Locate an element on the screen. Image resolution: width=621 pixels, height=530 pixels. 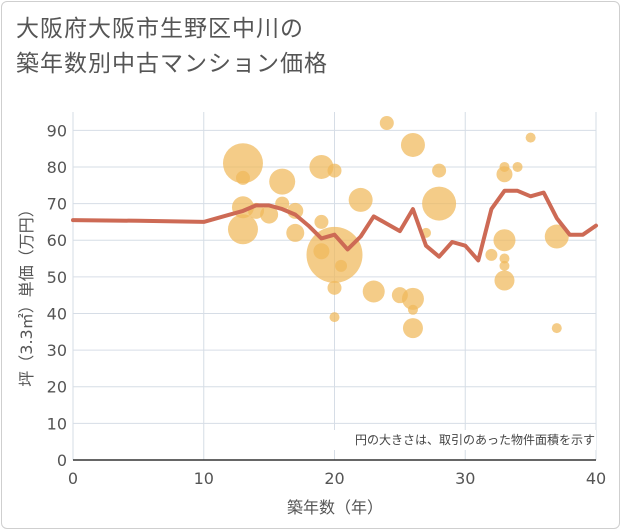
note-background is located at coordinates (456, 440).